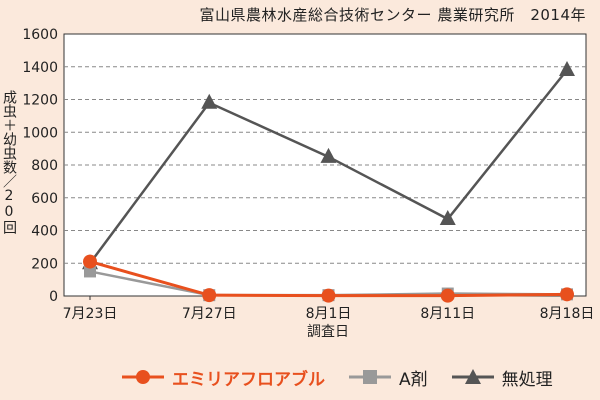 The image size is (600, 400). Describe the element at coordinates (44, 232) in the screenshot. I see `y-tick-label: 400` at that location.